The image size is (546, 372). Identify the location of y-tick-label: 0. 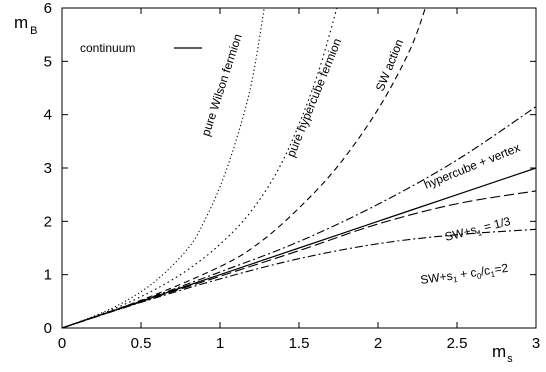
(48, 328).